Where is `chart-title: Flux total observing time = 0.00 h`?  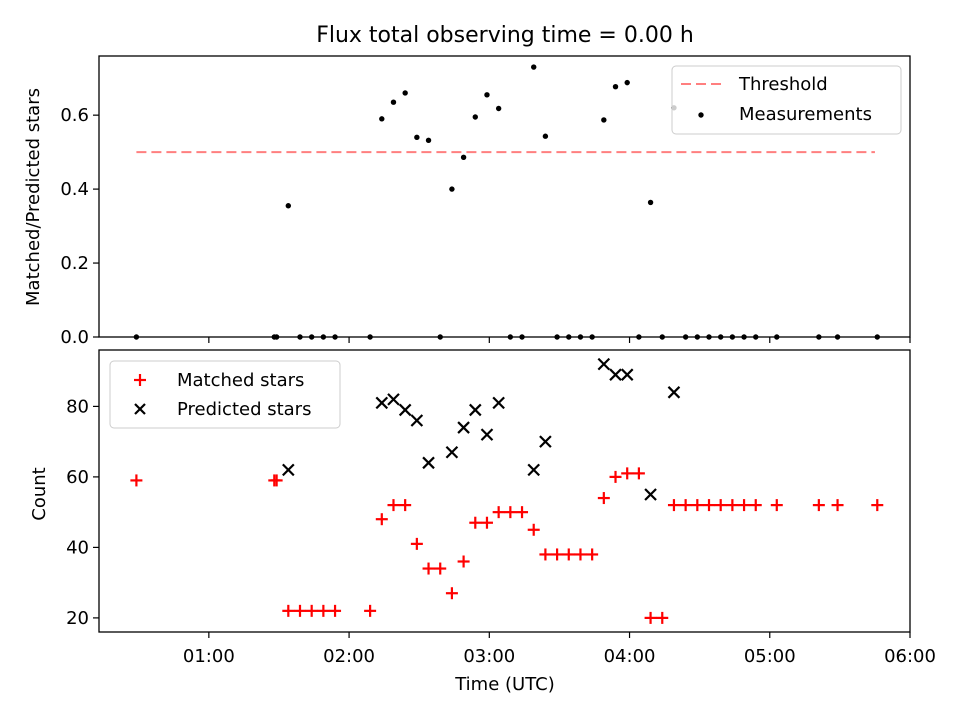 chart-title: Flux total observing time = 0.00 h is located at coordinates (505, 35).